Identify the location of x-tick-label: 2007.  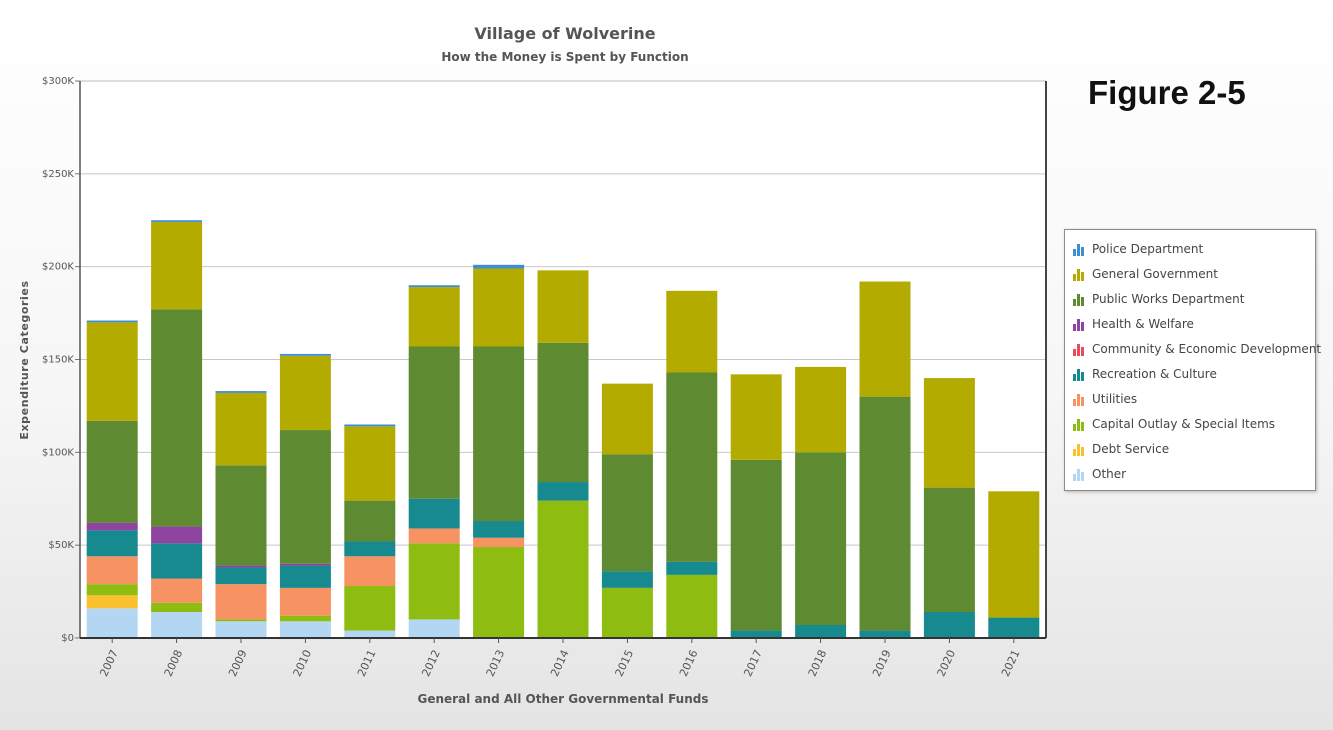
(109, 663).